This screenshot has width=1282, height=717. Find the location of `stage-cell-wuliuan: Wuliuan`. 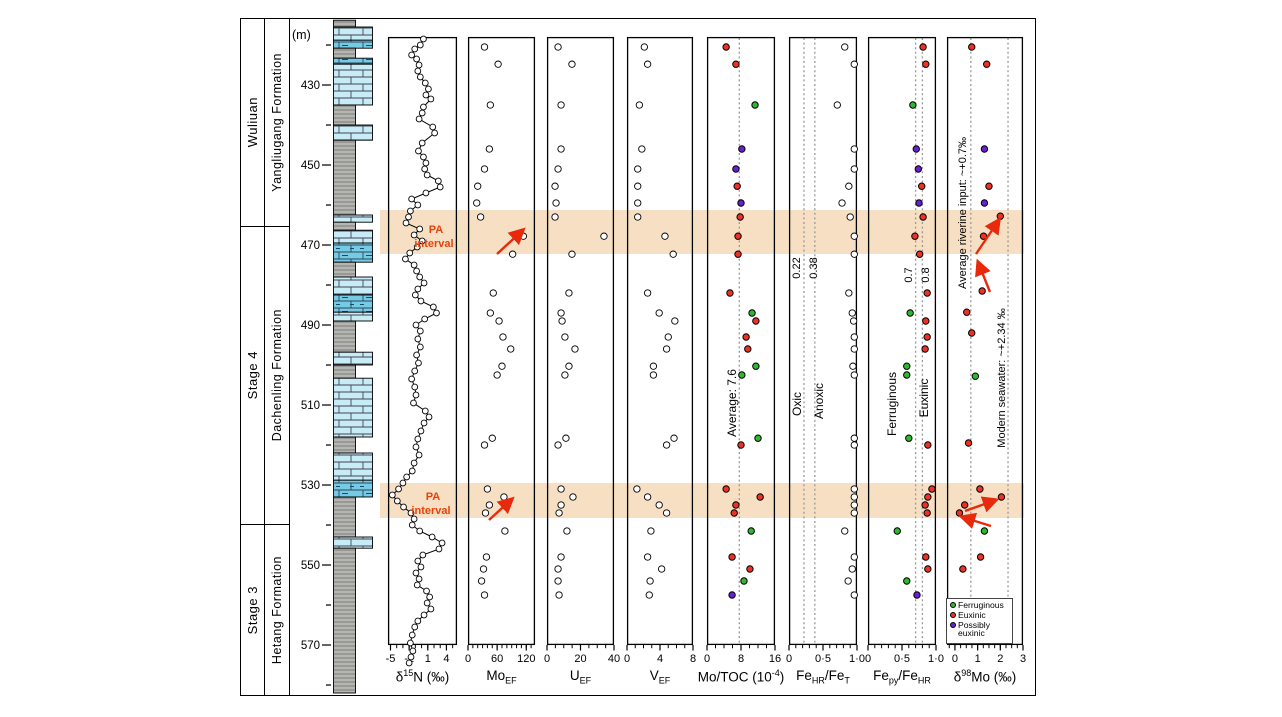

stage-cell-wuliuan: Wuliuan is located at coordinates (253, 122).